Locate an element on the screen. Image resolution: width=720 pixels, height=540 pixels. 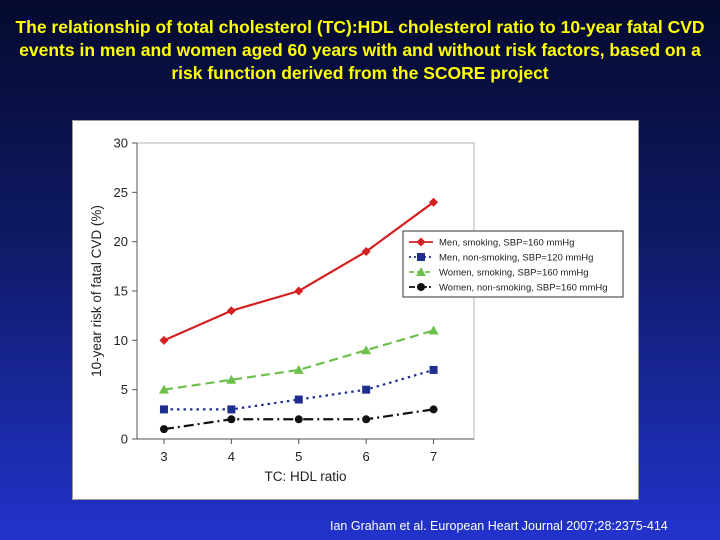
legend-box is located at coordinates (513, 264).